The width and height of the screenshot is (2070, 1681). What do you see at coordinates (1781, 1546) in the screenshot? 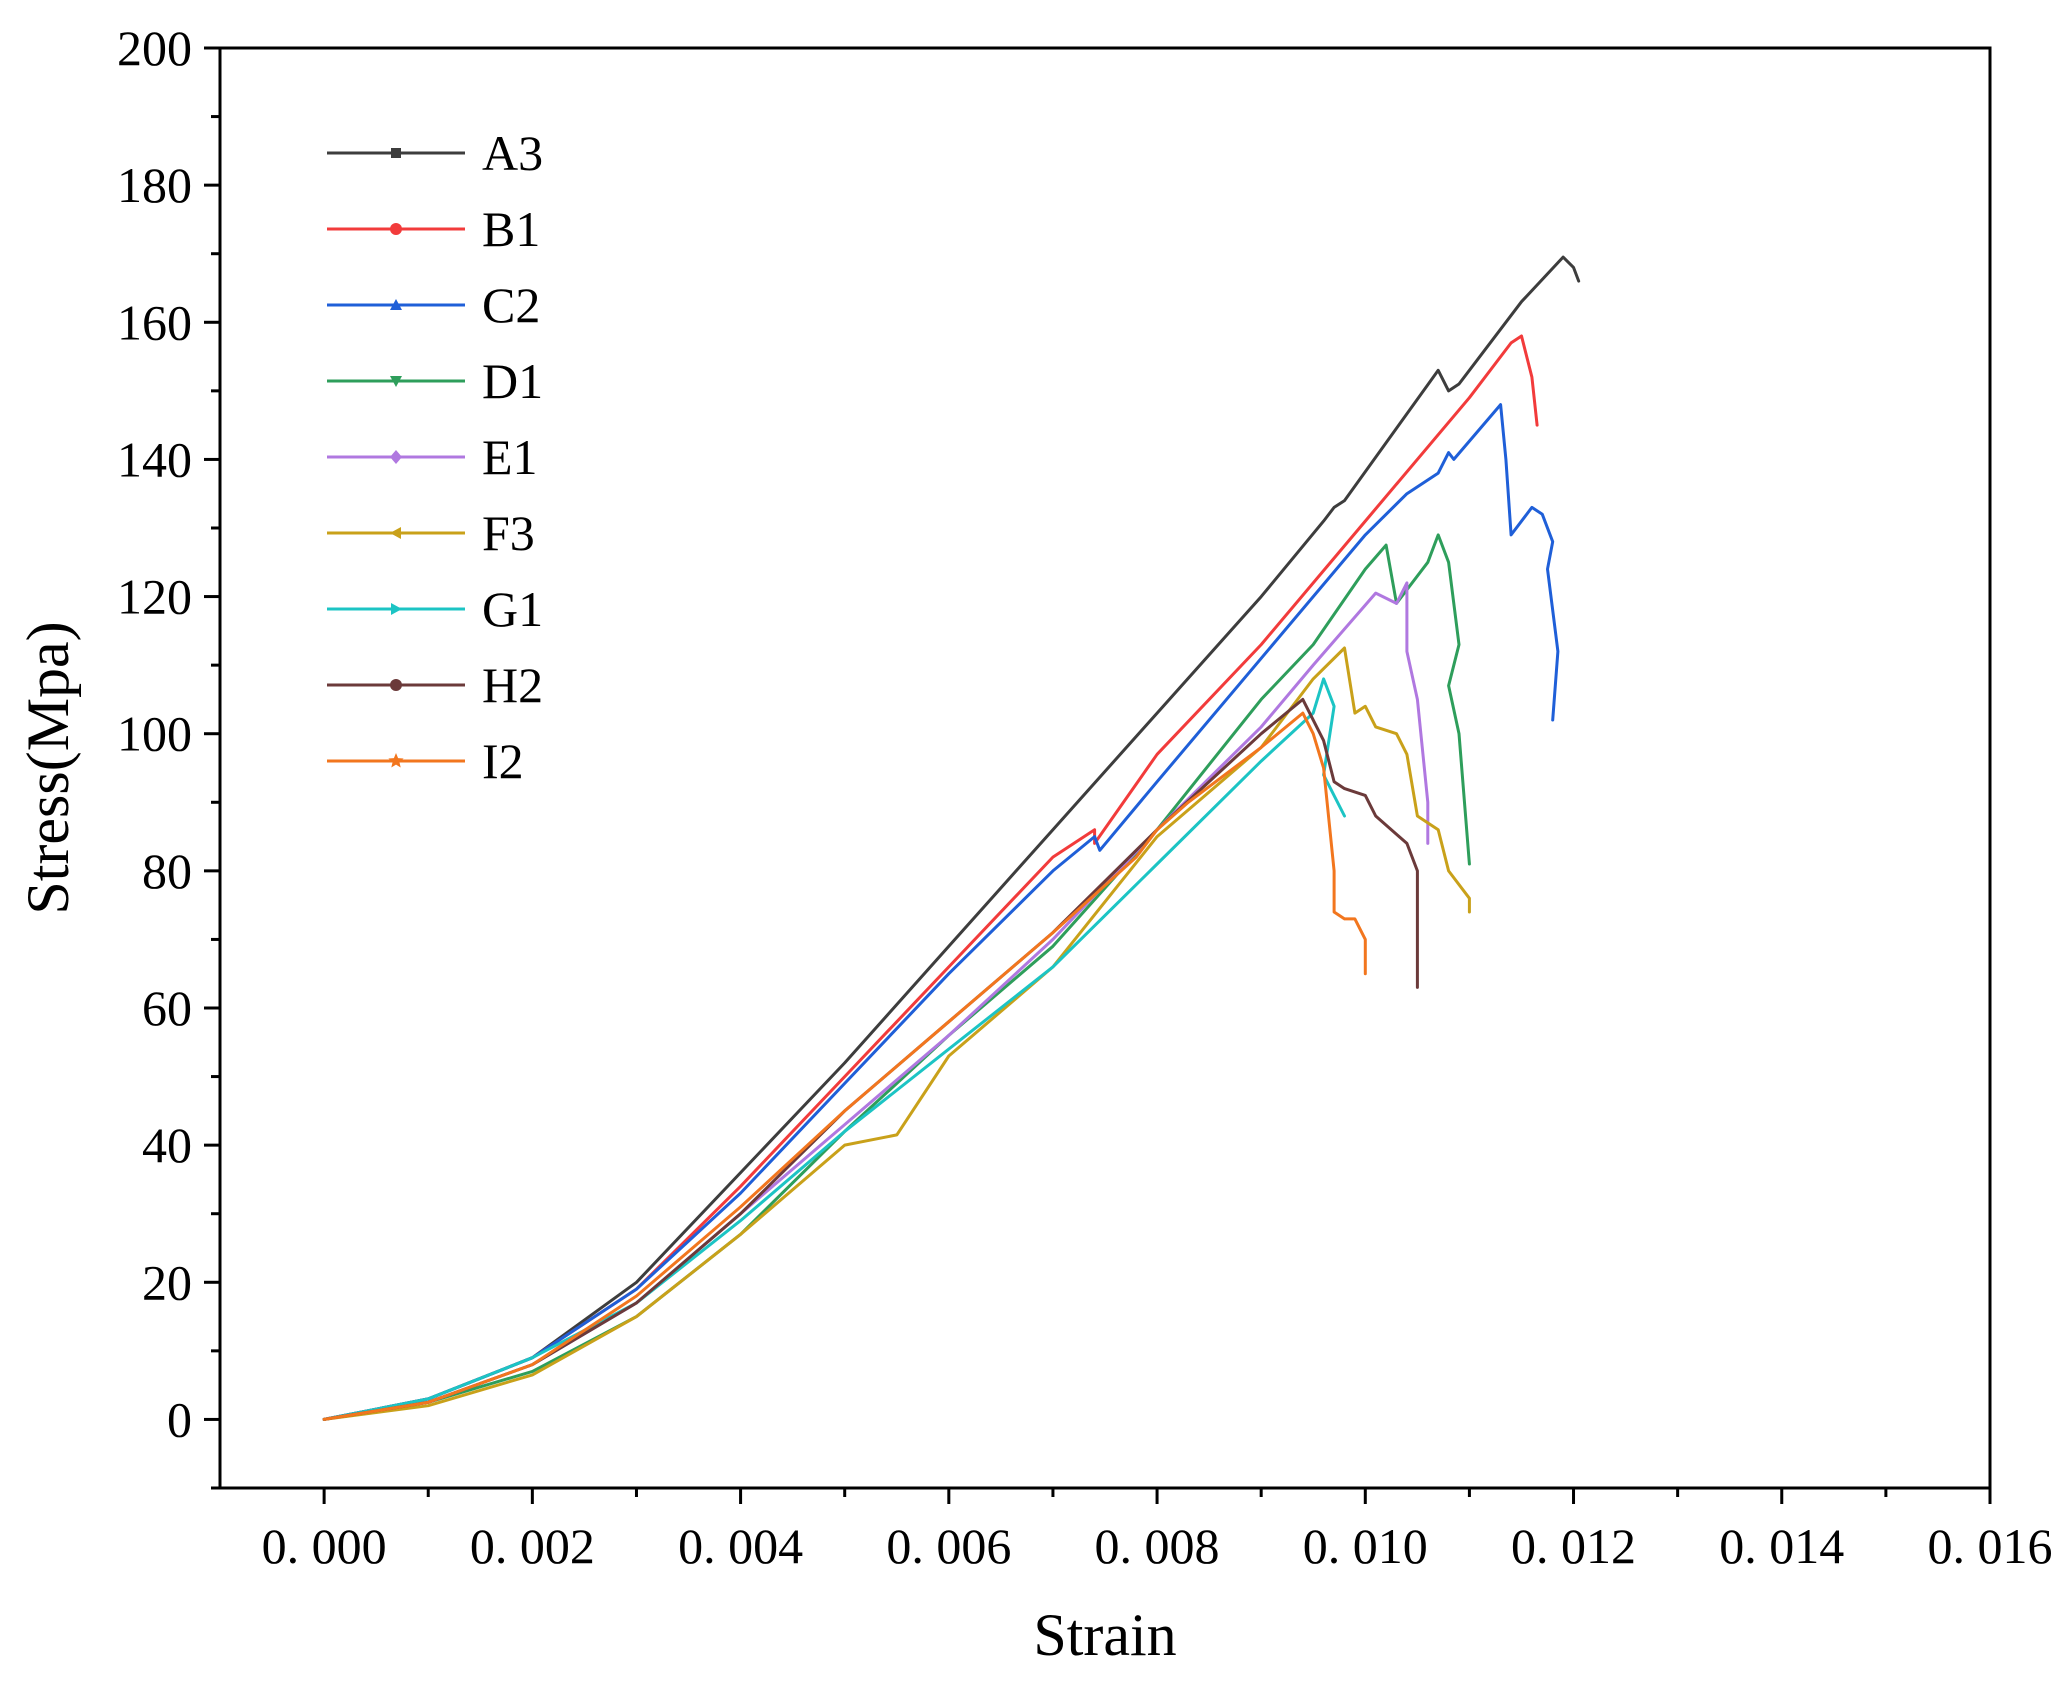
I see `x-tick-label: 0. 014` at bounding box center [1781, 1546].